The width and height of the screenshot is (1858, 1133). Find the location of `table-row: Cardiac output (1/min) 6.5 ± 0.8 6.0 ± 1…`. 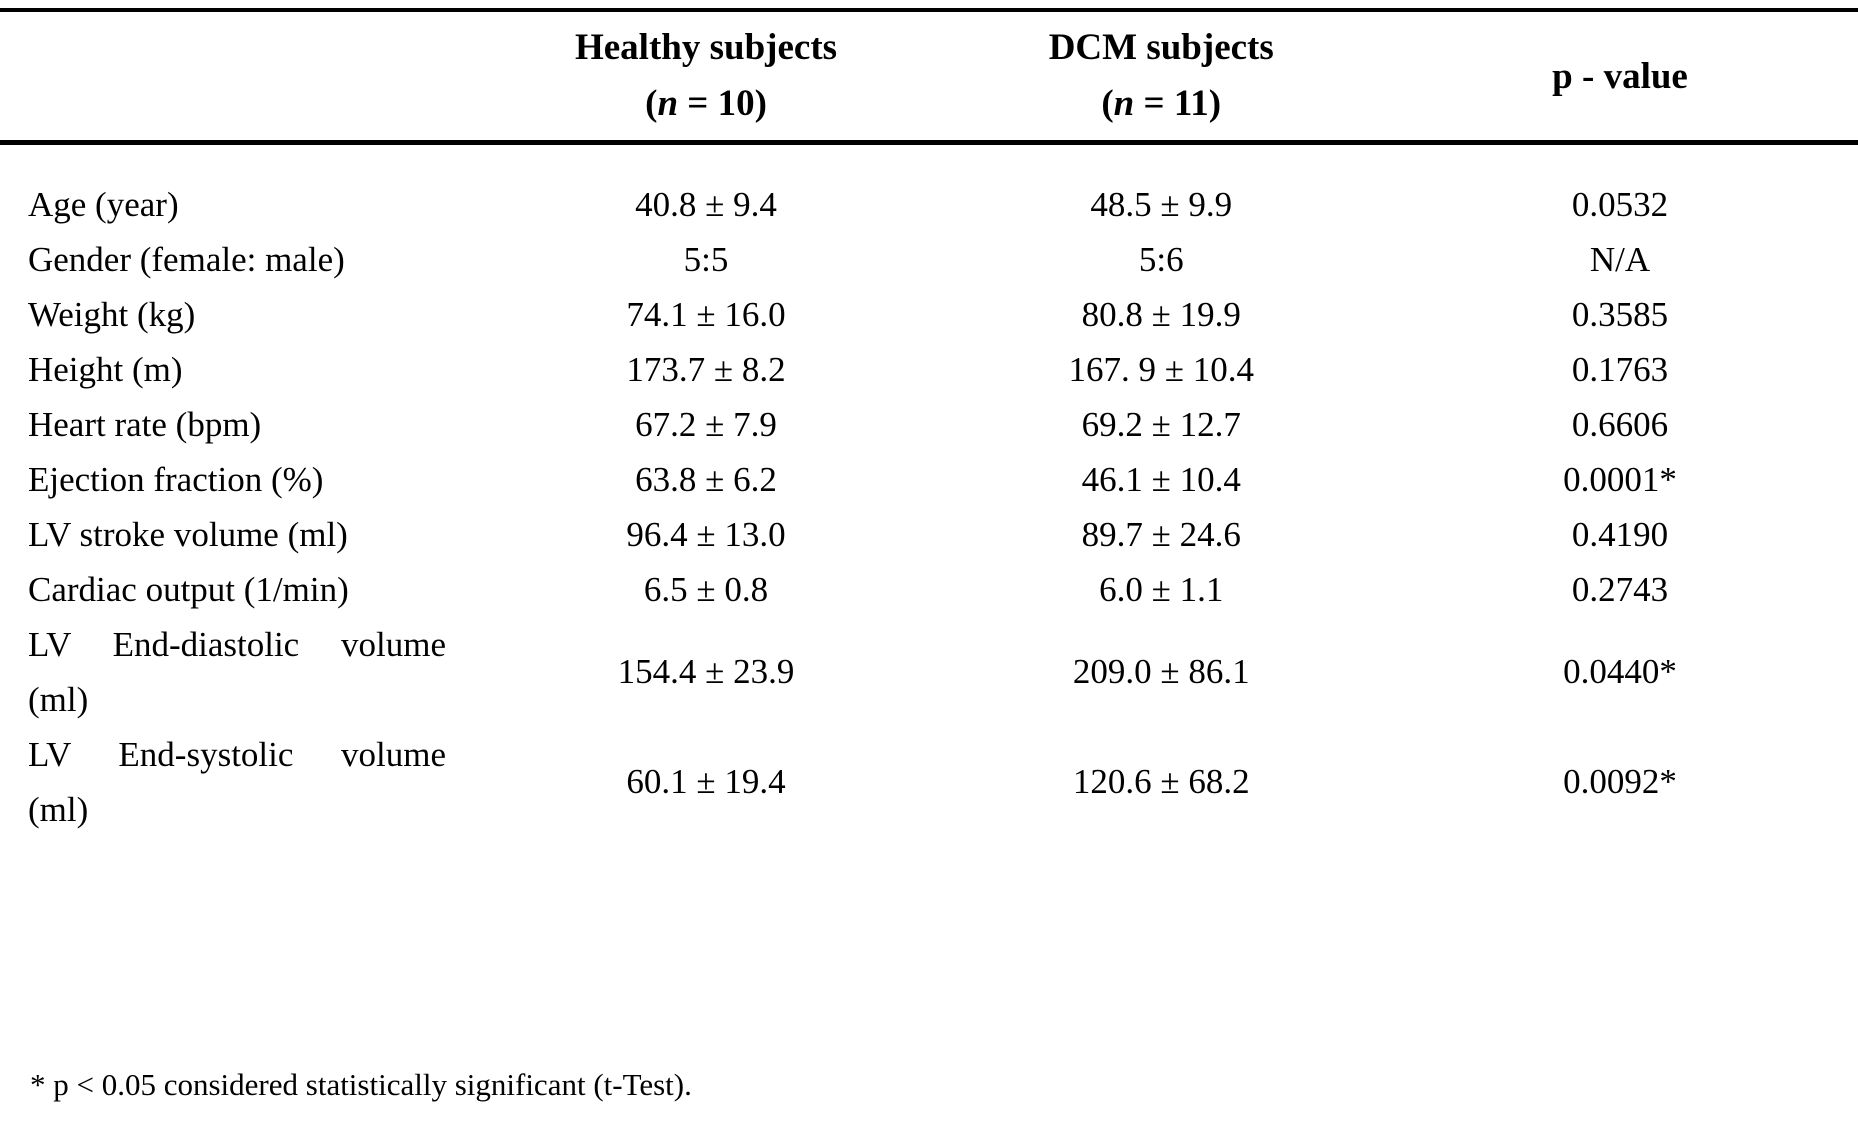

table-row: Cardiac output (1/min) 6.5 ± 0.8 6.0 ± 1… is located at coordinates (929, 589).